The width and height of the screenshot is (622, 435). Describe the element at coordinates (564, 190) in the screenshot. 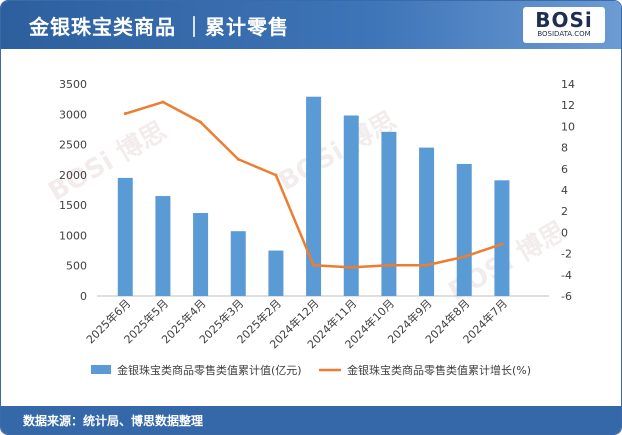

I see `y-right-tick-label: 4` at that location.